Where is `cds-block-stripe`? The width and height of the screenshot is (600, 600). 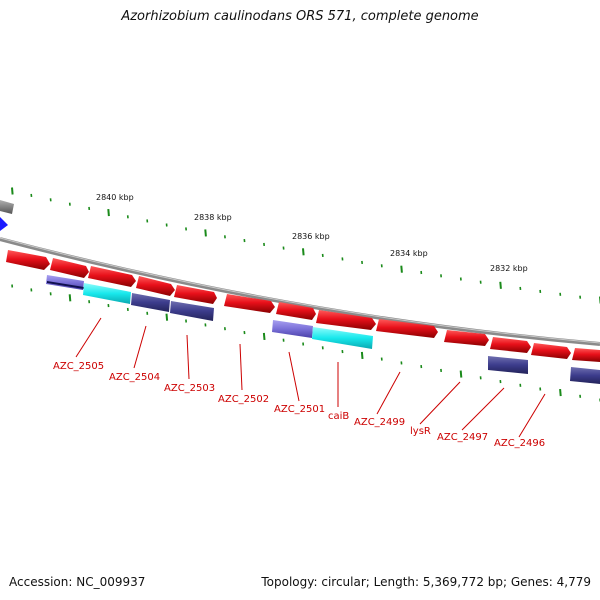 cds-block-stripe is located at coordinates (65, 285).